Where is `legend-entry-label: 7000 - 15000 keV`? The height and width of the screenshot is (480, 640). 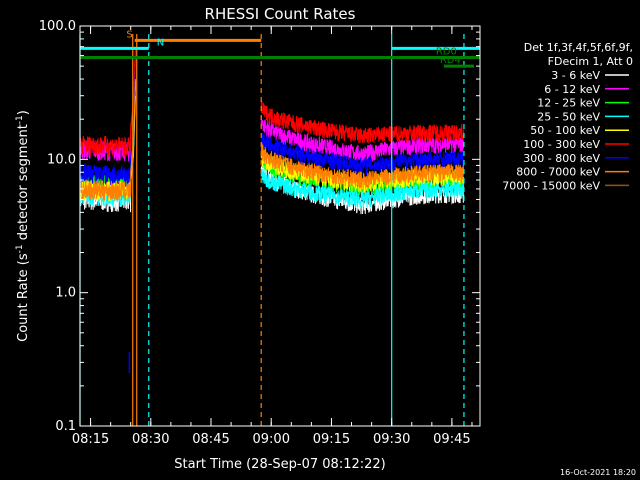
legend-entry-label: 7000 - 15000 keV is located at coordinates (551, 185).